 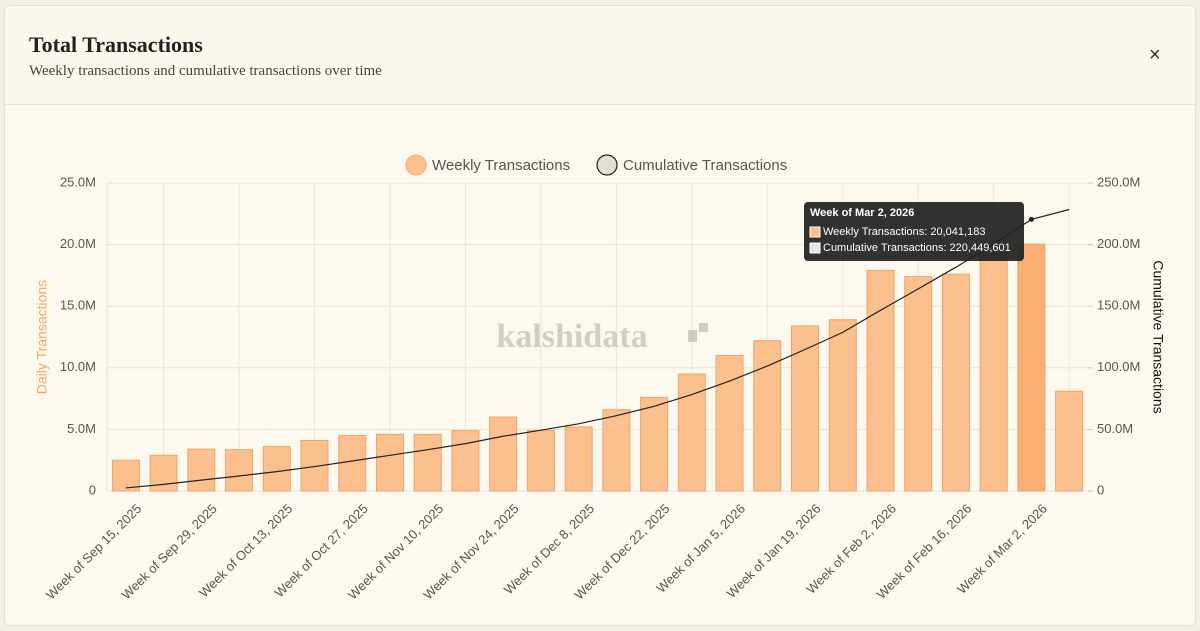 I want to click on y-tick-label: 20.0M, so click(x=78, y=243).